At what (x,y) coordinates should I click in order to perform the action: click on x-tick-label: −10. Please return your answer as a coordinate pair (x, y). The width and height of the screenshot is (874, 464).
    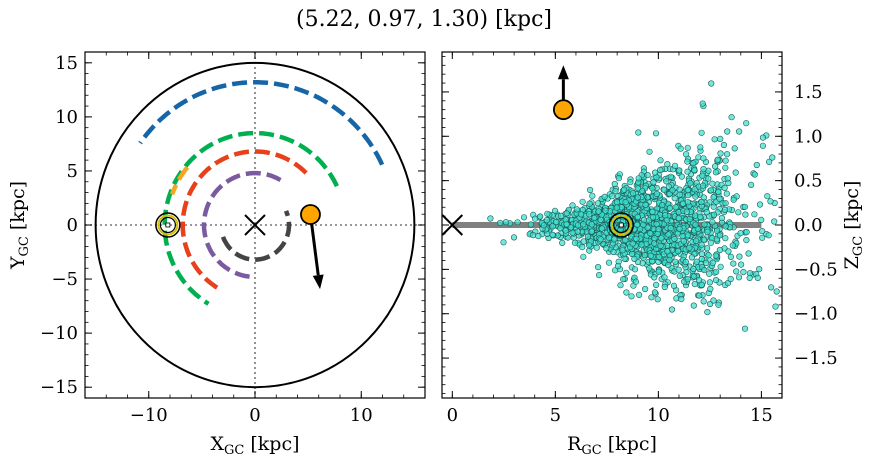
    Looking at the image, I should click on (149, 415).